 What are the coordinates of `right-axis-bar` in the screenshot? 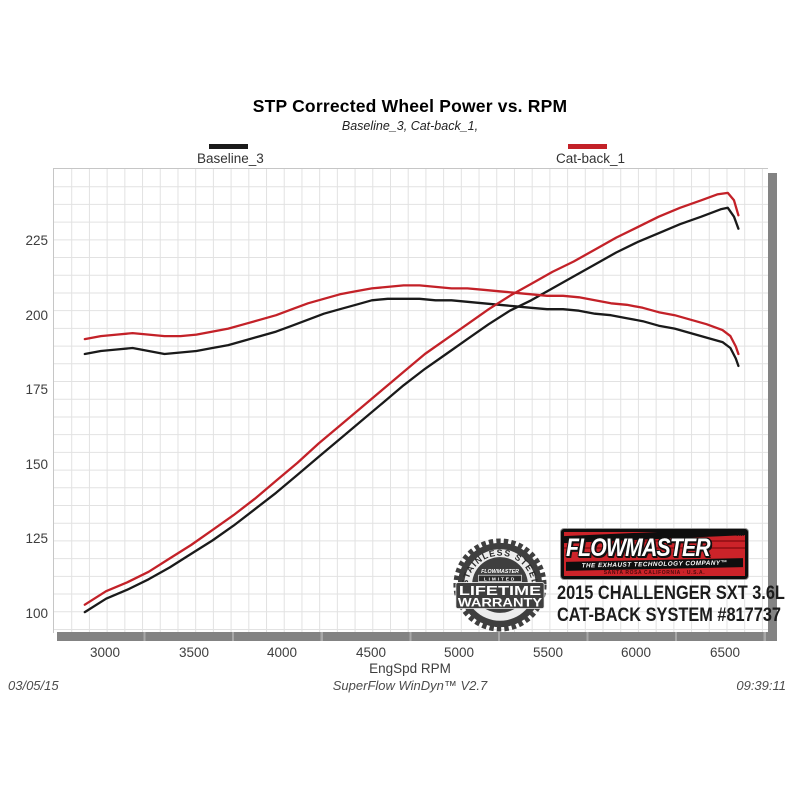 It's located at (772, 402).